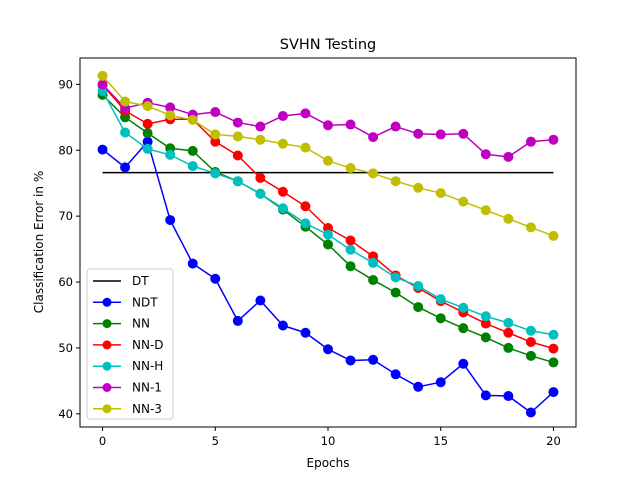 This screenshot has height=480, width=640. I want to click on y-tick-label: 90, so click(65, 84).